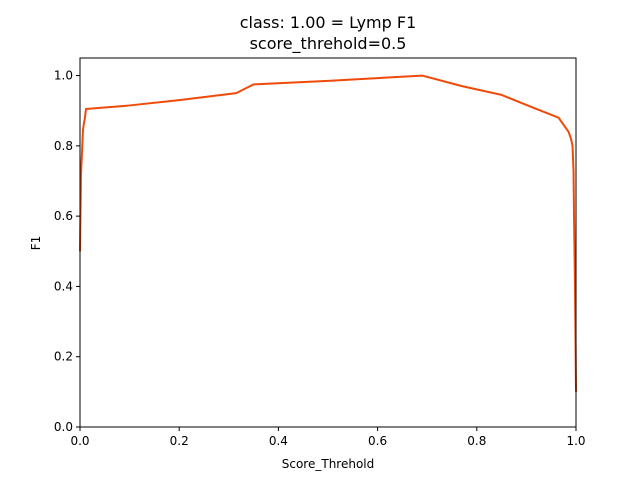 This screenshot has width=640, height=480. Describe the element at coordinates (377, 441) in the screenshot. I see `x-tick-label: 0.6` at that location.